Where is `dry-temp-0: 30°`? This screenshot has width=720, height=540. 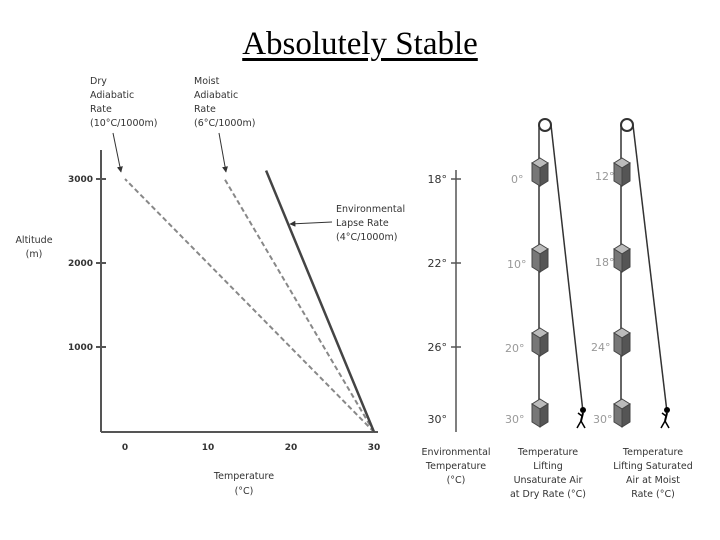
dry-temp-0: 30° is located at coordinates (515, 419).